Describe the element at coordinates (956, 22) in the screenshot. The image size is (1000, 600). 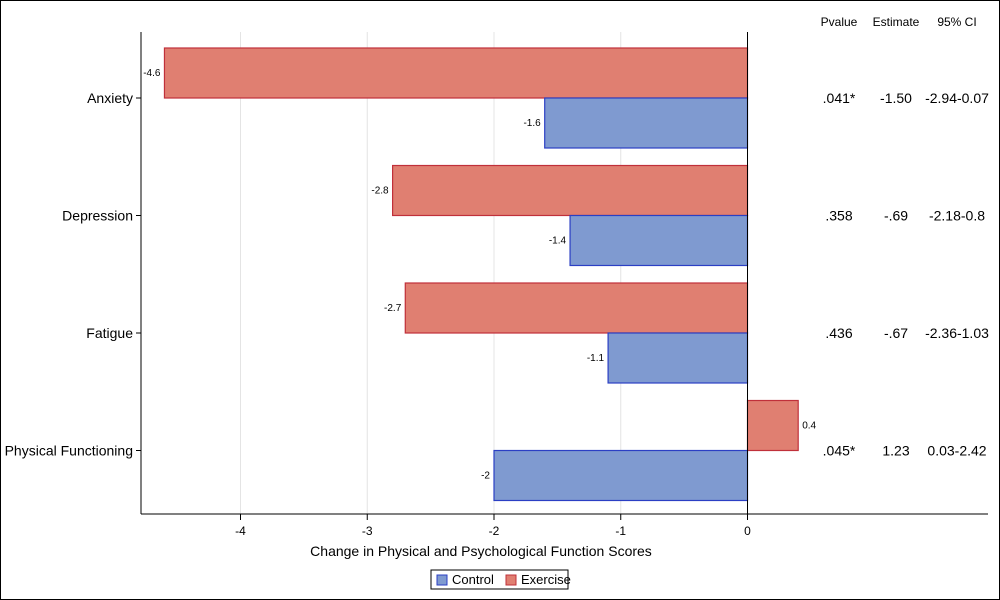
I see `stats-header: 95% CI` at that location.